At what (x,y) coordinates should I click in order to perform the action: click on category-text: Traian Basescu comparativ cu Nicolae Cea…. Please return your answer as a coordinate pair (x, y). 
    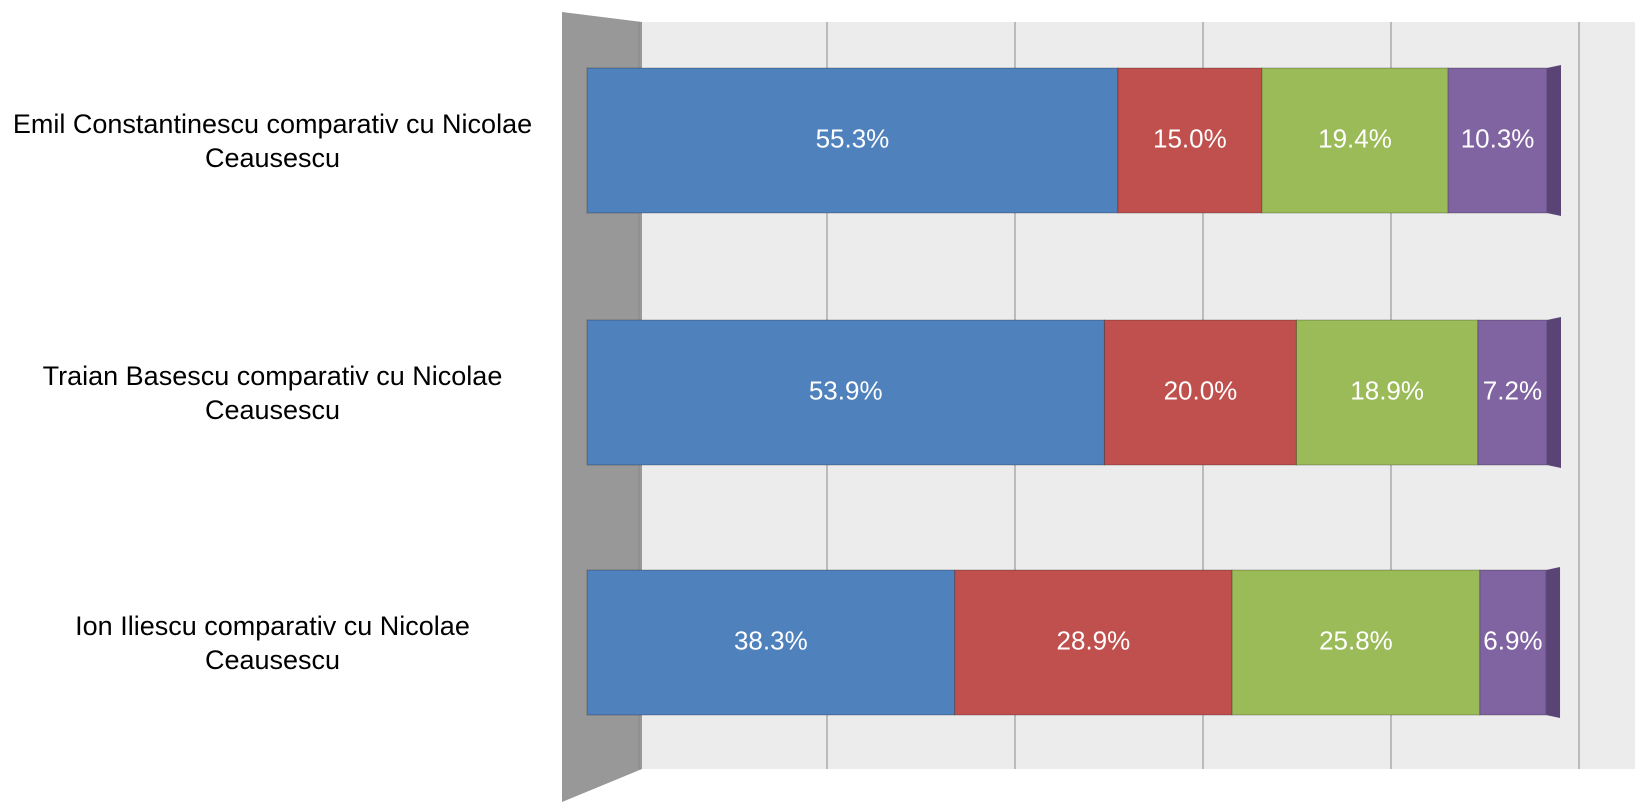
    Looking at the image, I should click on (272, 392).